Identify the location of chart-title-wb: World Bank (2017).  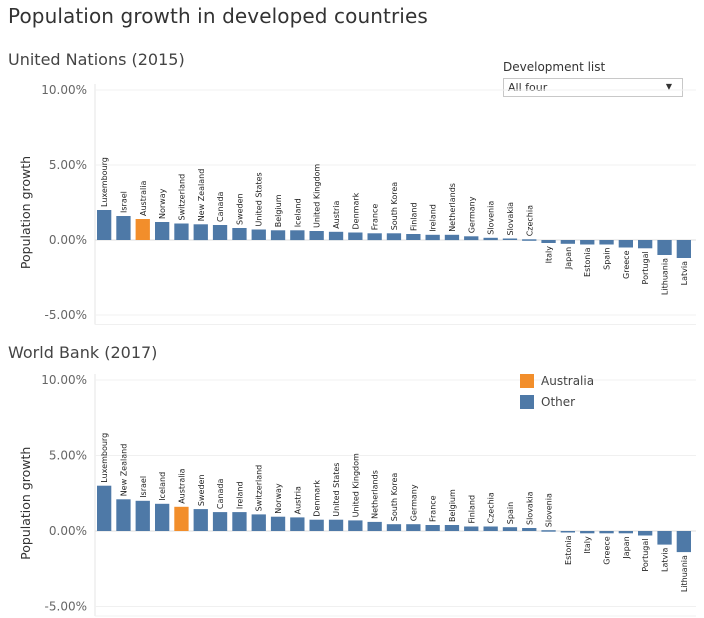
(83, 352).